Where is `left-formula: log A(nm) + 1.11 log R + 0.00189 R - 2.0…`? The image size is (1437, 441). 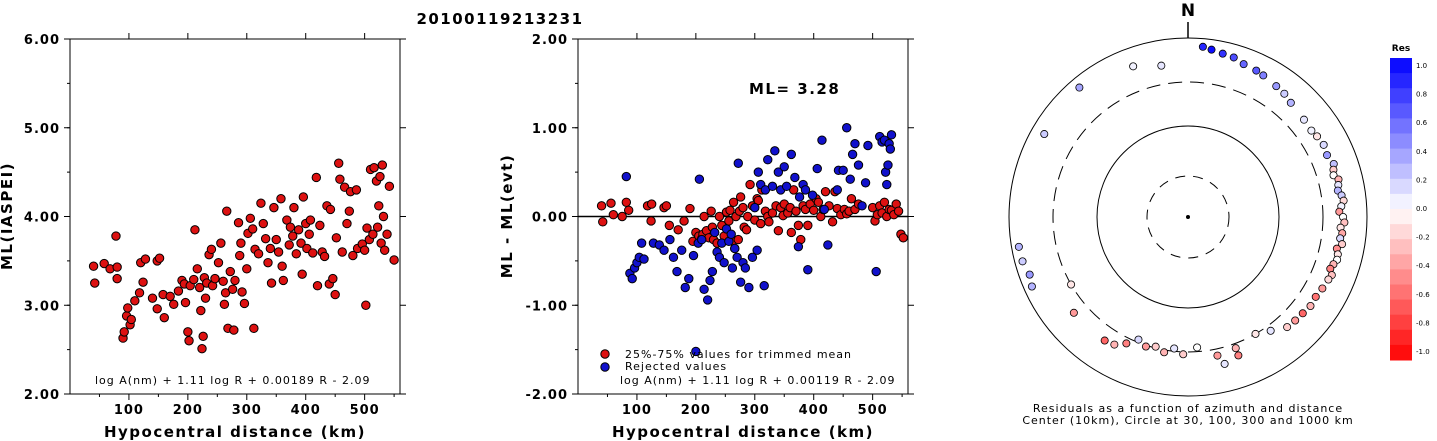 left-formula: log A(nm) + 1.11 log R + 0.00189 R - 2.0… is located at coordinates (232, 380).